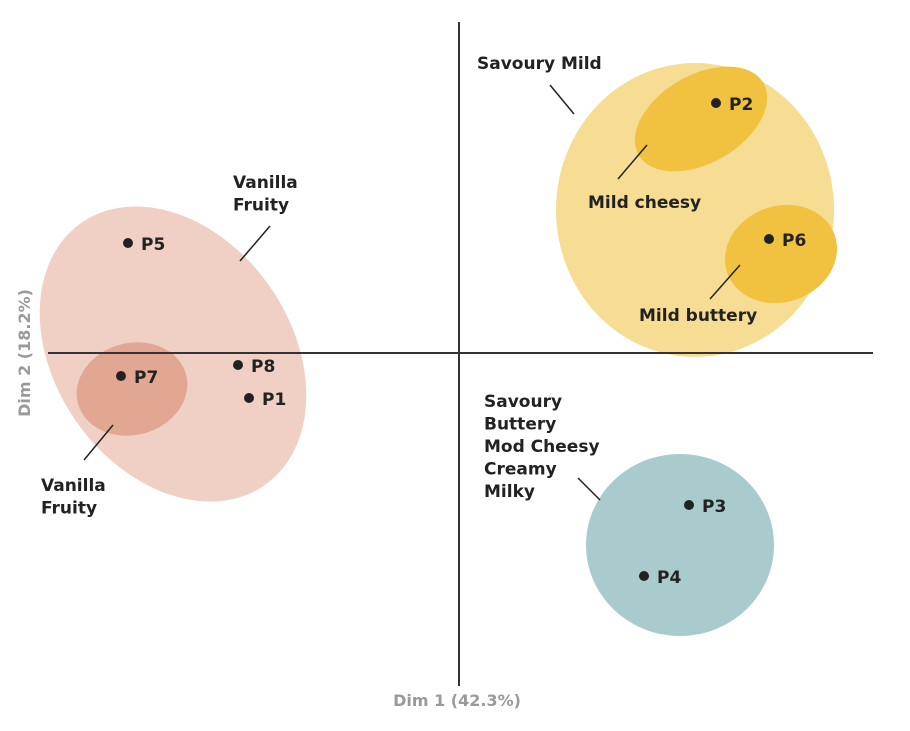 The height and width of the screenshot is (731, 910). What do you see at coordinates (794, 241) in the screenshot?
I see `point-label-P6: P6` at bounding box center [794, 241].